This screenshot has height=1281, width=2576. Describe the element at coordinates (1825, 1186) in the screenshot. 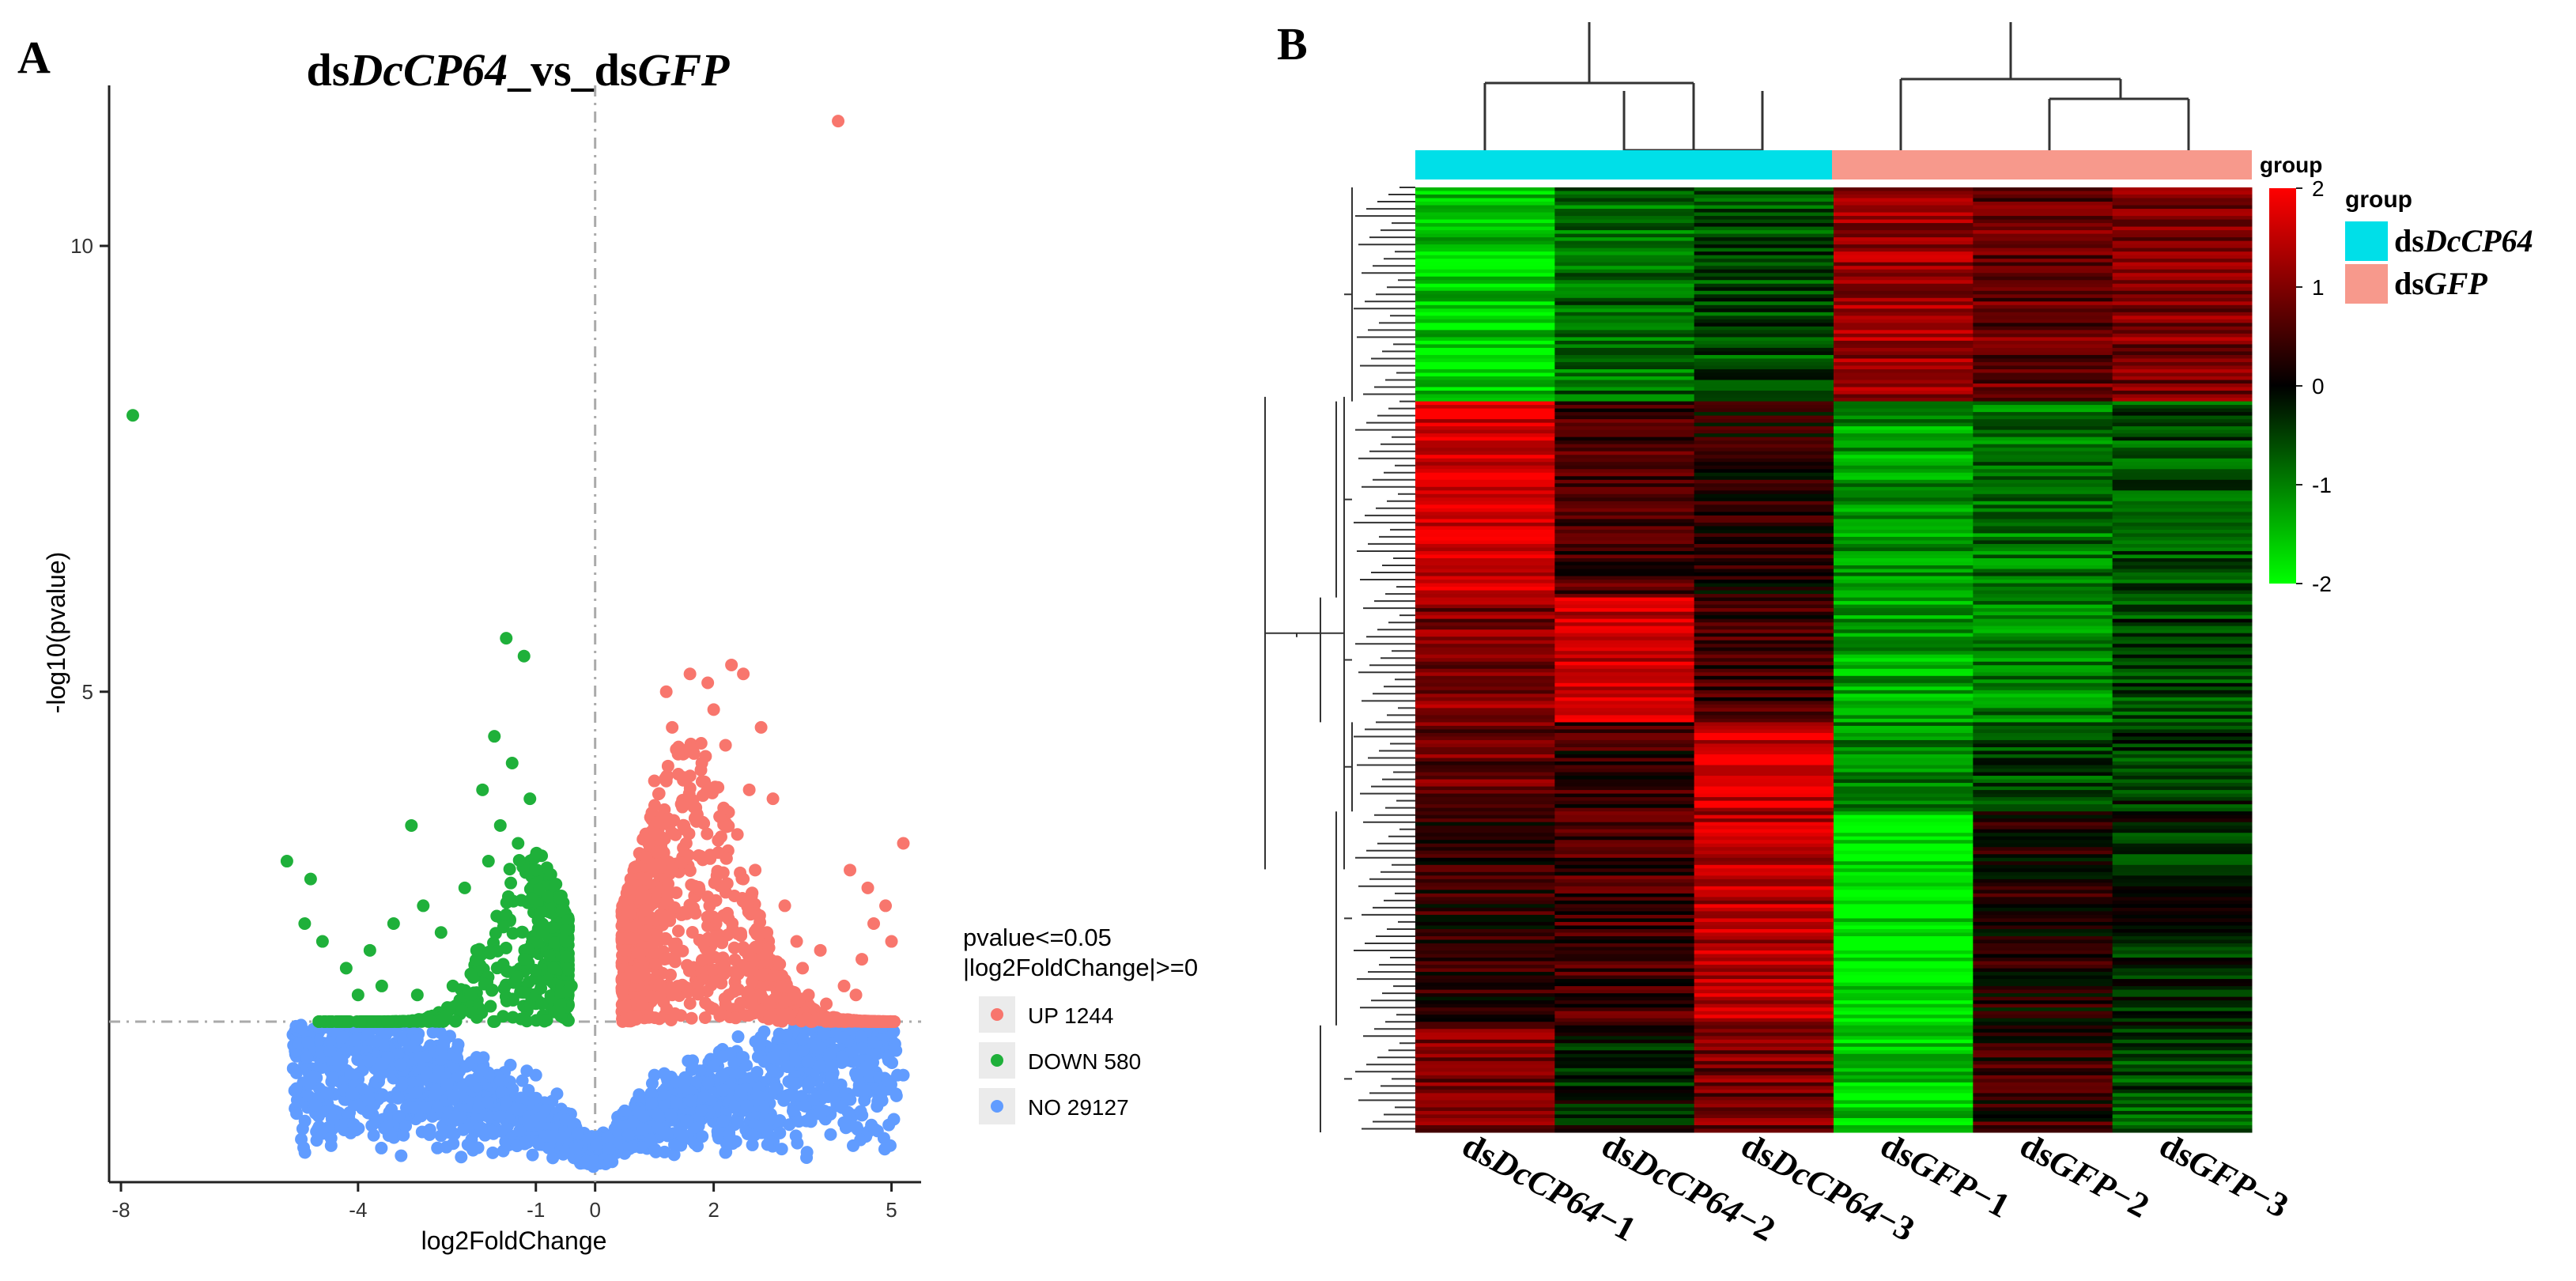

I see `column-label-gene: DcCP64` at that location.